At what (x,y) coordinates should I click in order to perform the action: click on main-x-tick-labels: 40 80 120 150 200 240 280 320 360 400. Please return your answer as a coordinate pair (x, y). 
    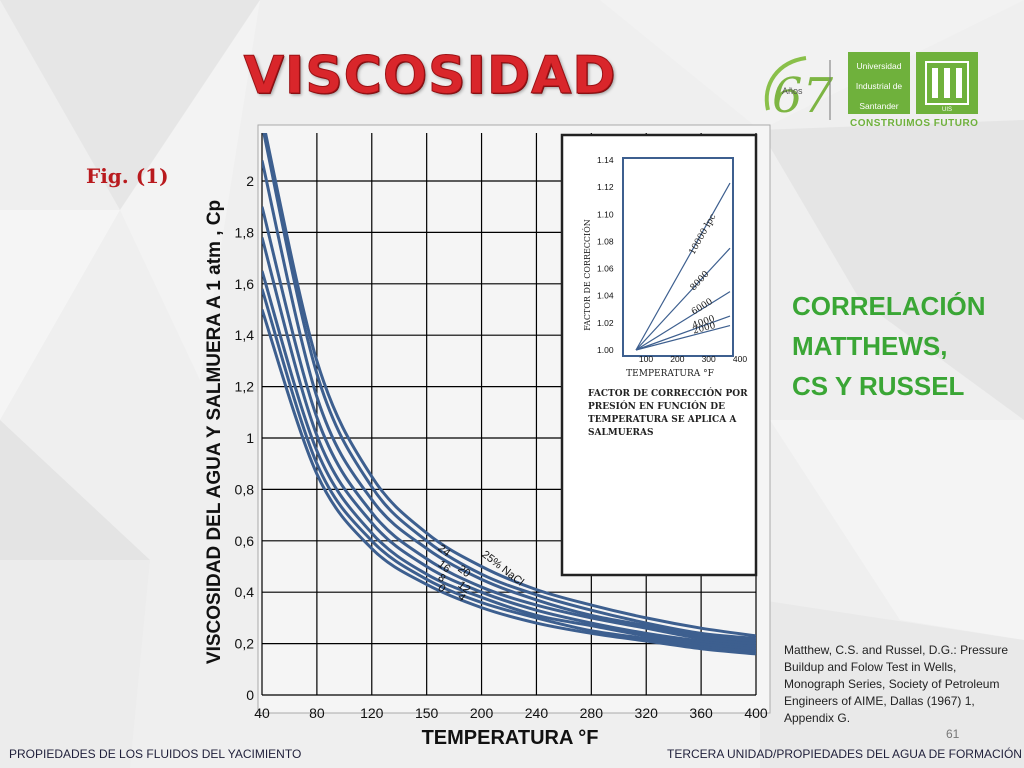
    Looking at the image, I should click on (511, 713).